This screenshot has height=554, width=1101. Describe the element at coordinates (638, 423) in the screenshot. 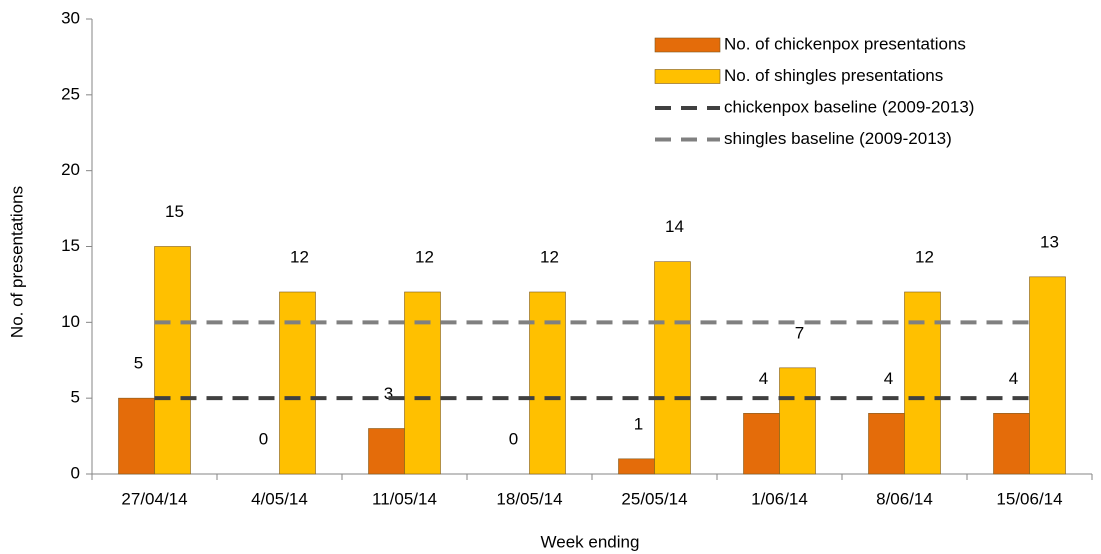

I see `data-label: 1` at that location.